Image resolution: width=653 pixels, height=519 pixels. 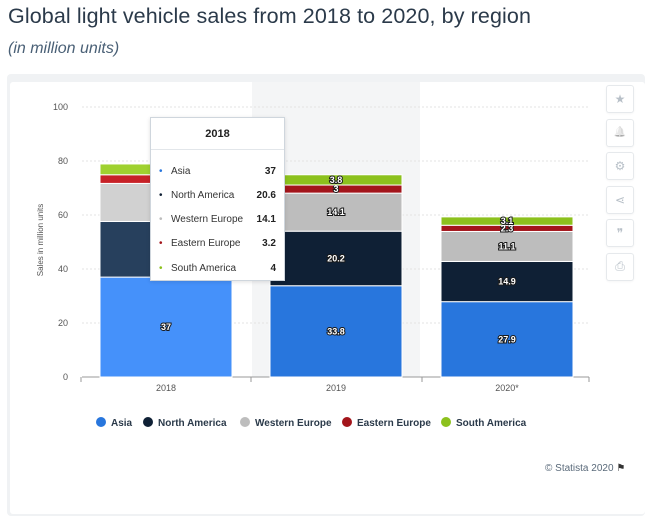 I want to click on printer-icon: ⎙, so click(x=620, y=266).